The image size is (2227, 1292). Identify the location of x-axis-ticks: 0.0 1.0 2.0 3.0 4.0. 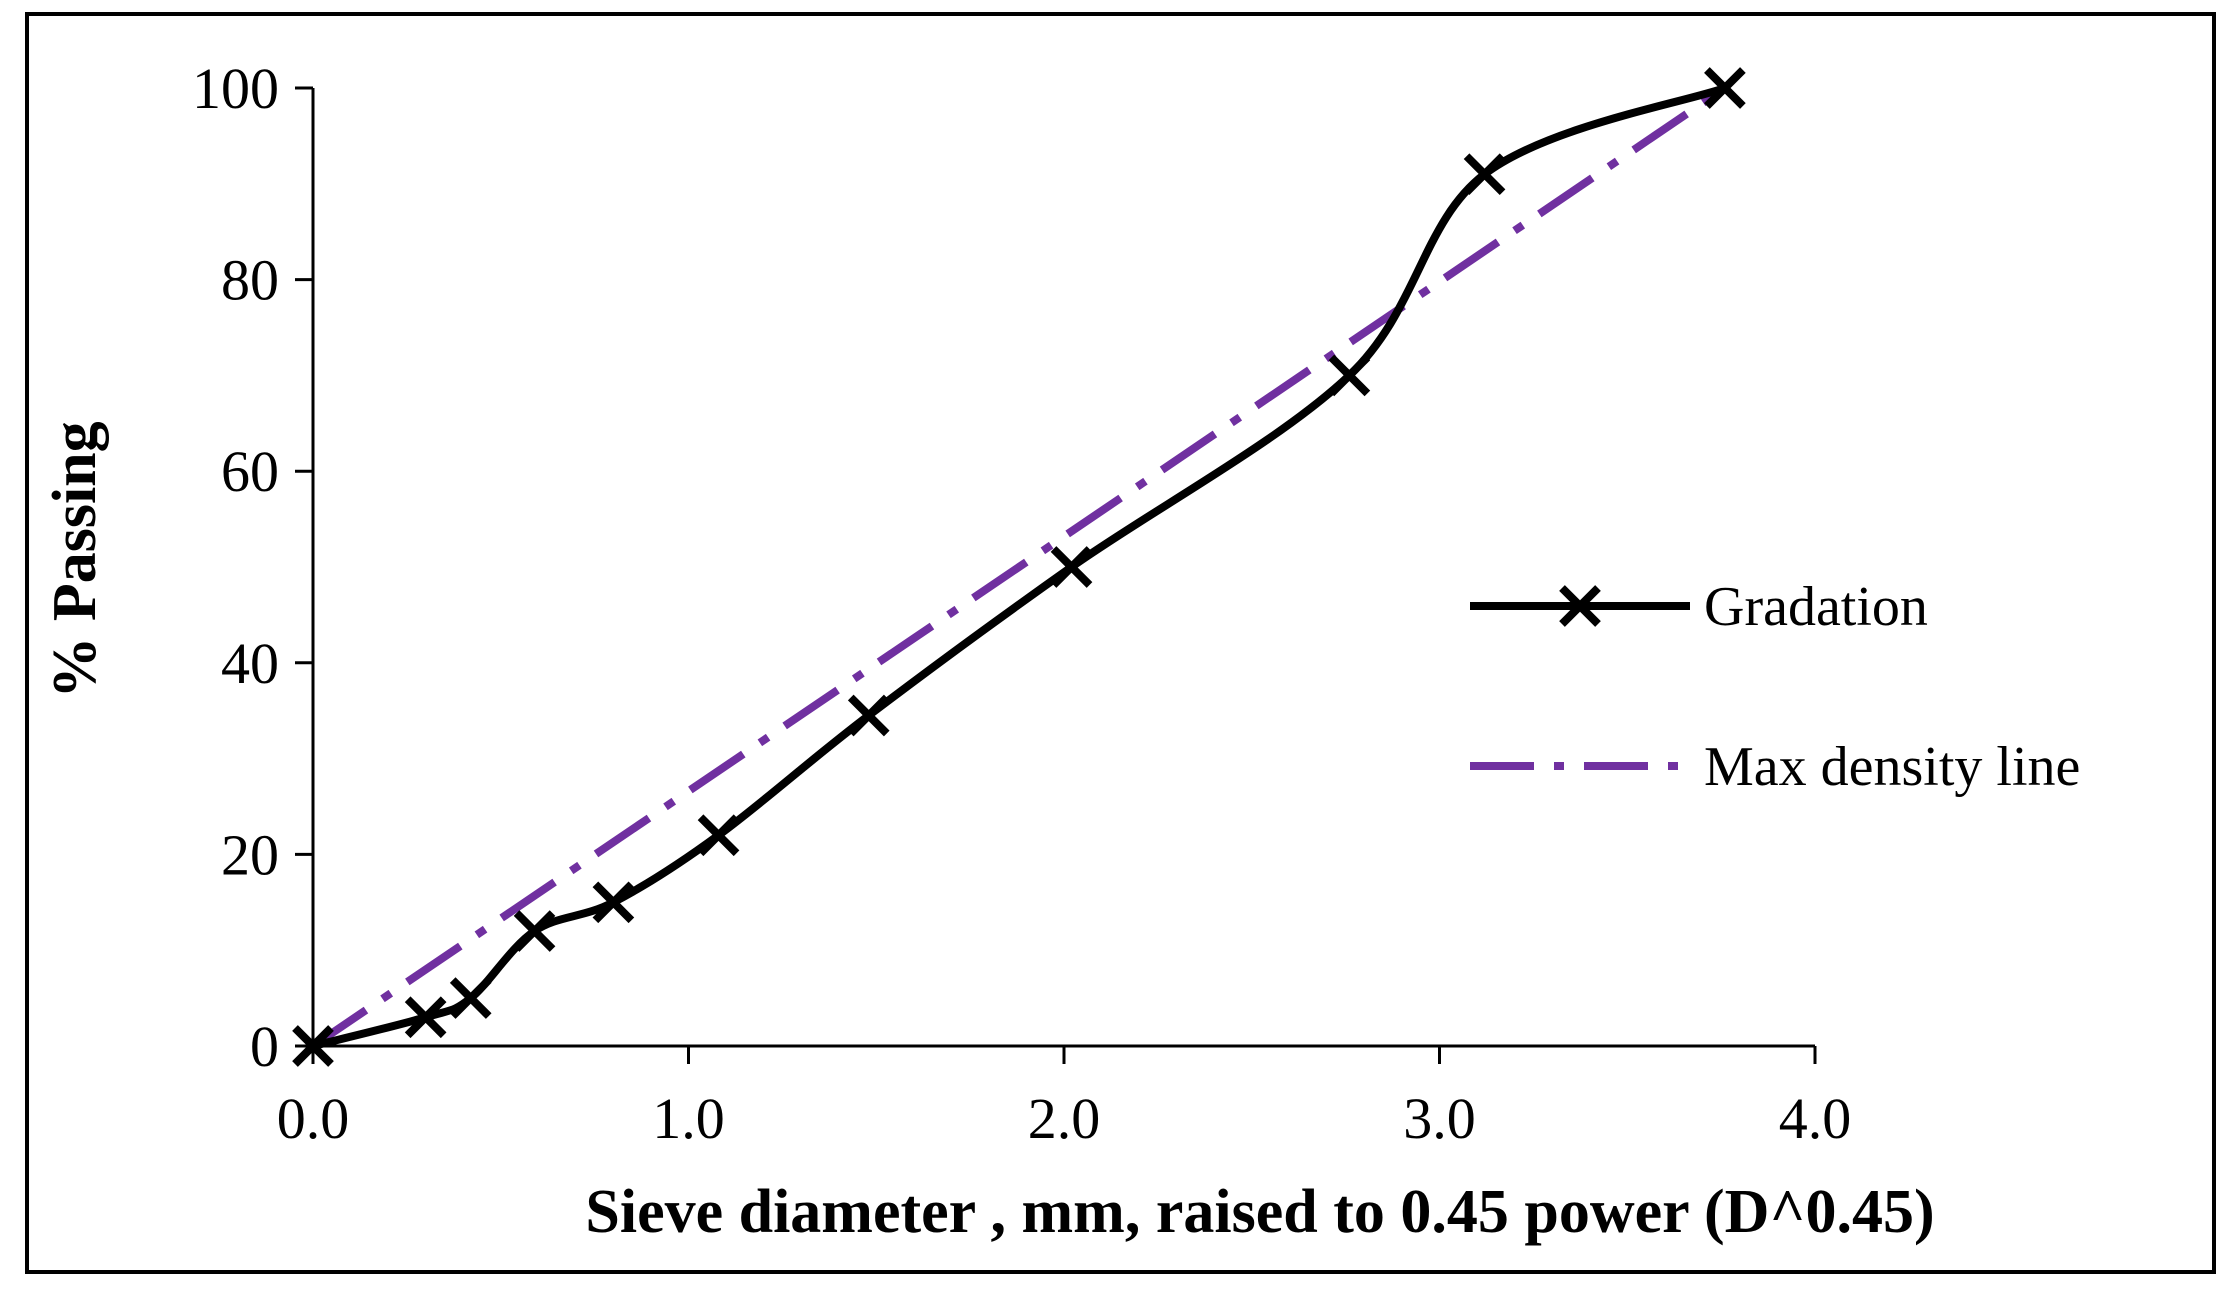
(1064, 1098).